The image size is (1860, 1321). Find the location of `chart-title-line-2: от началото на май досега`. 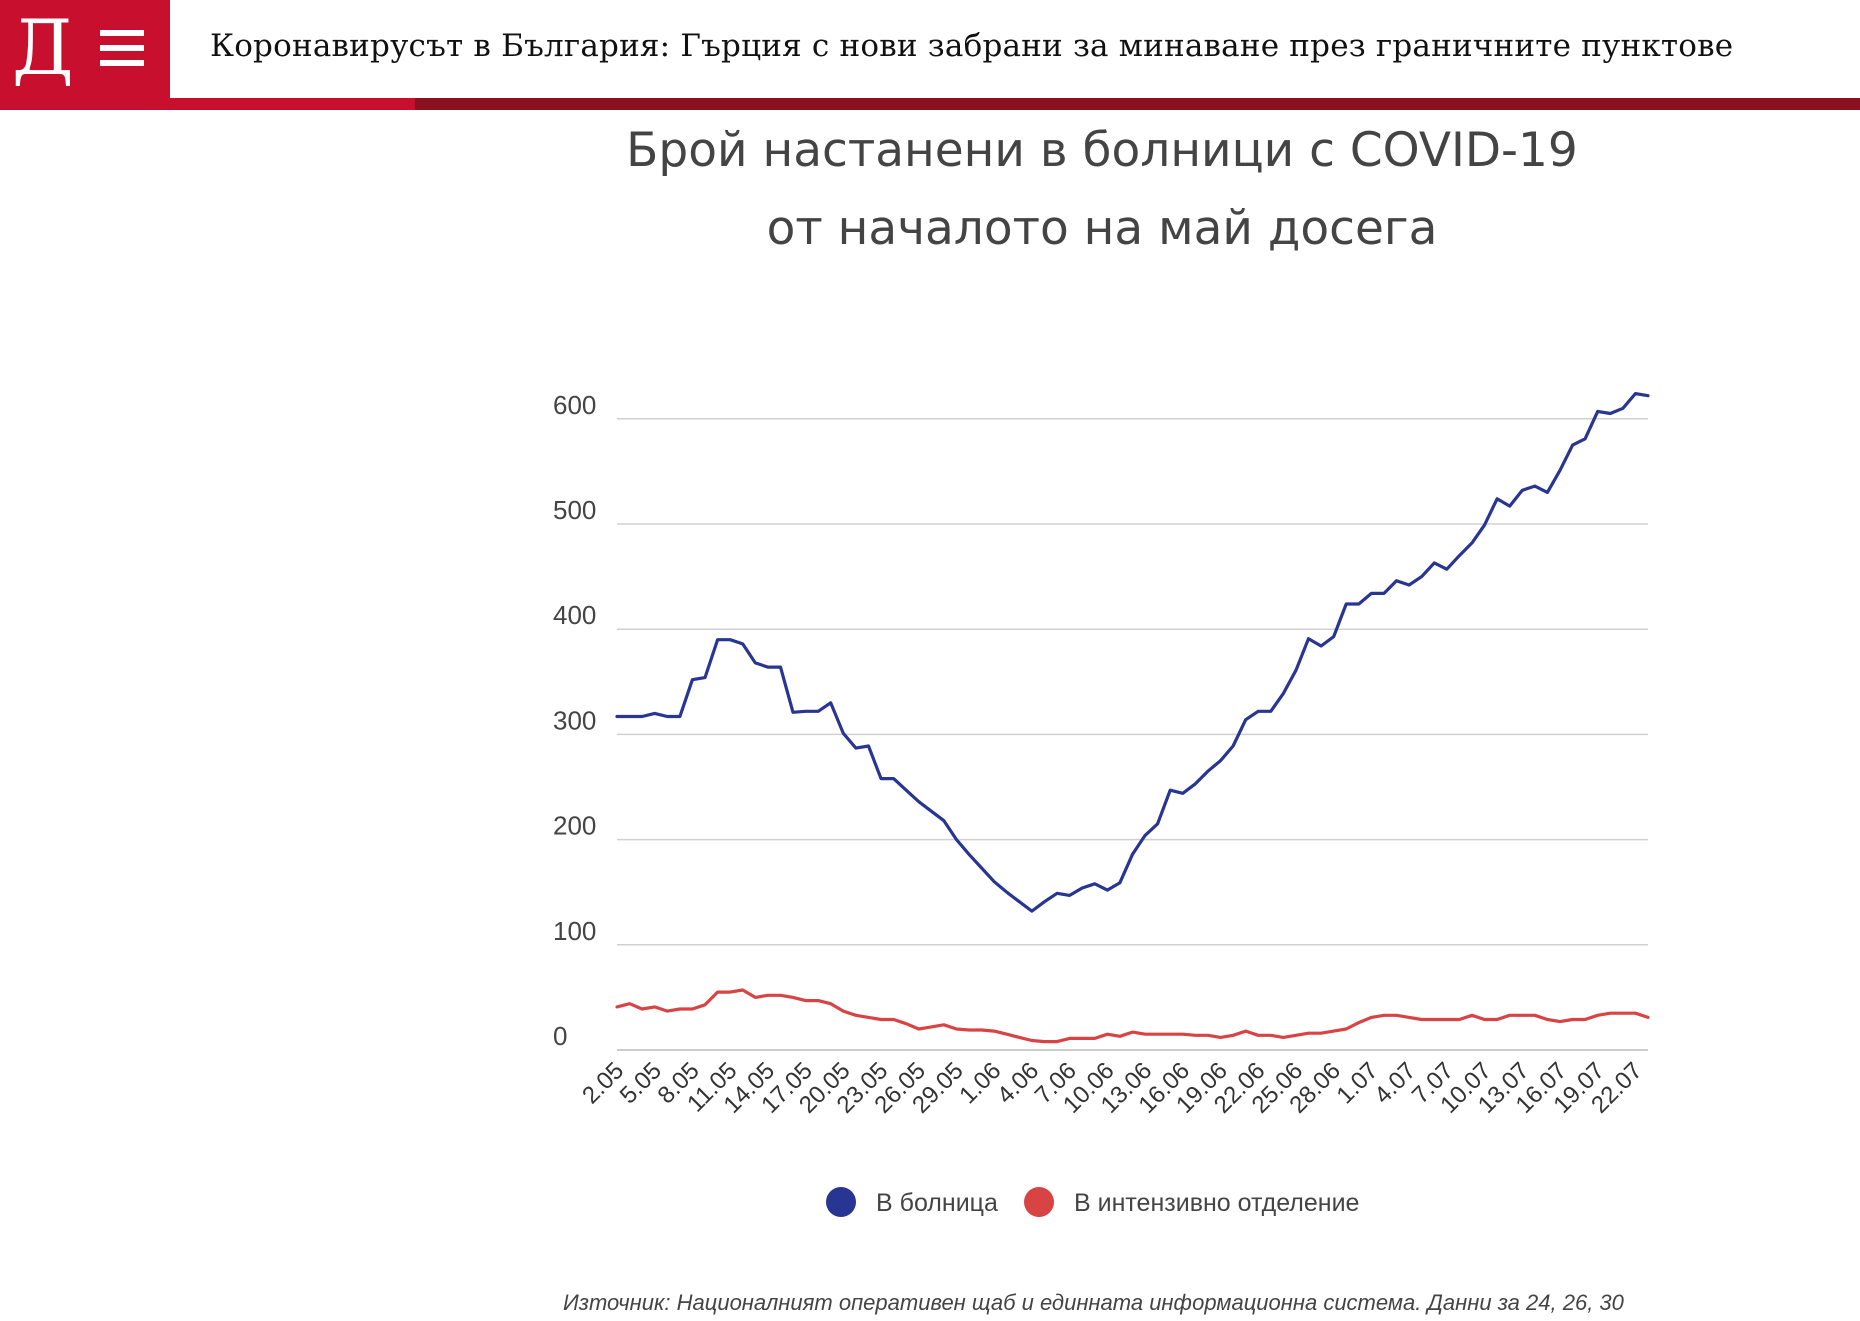

chart-title-line-2: от началото на май досега is located at coordinates (1102, 228).